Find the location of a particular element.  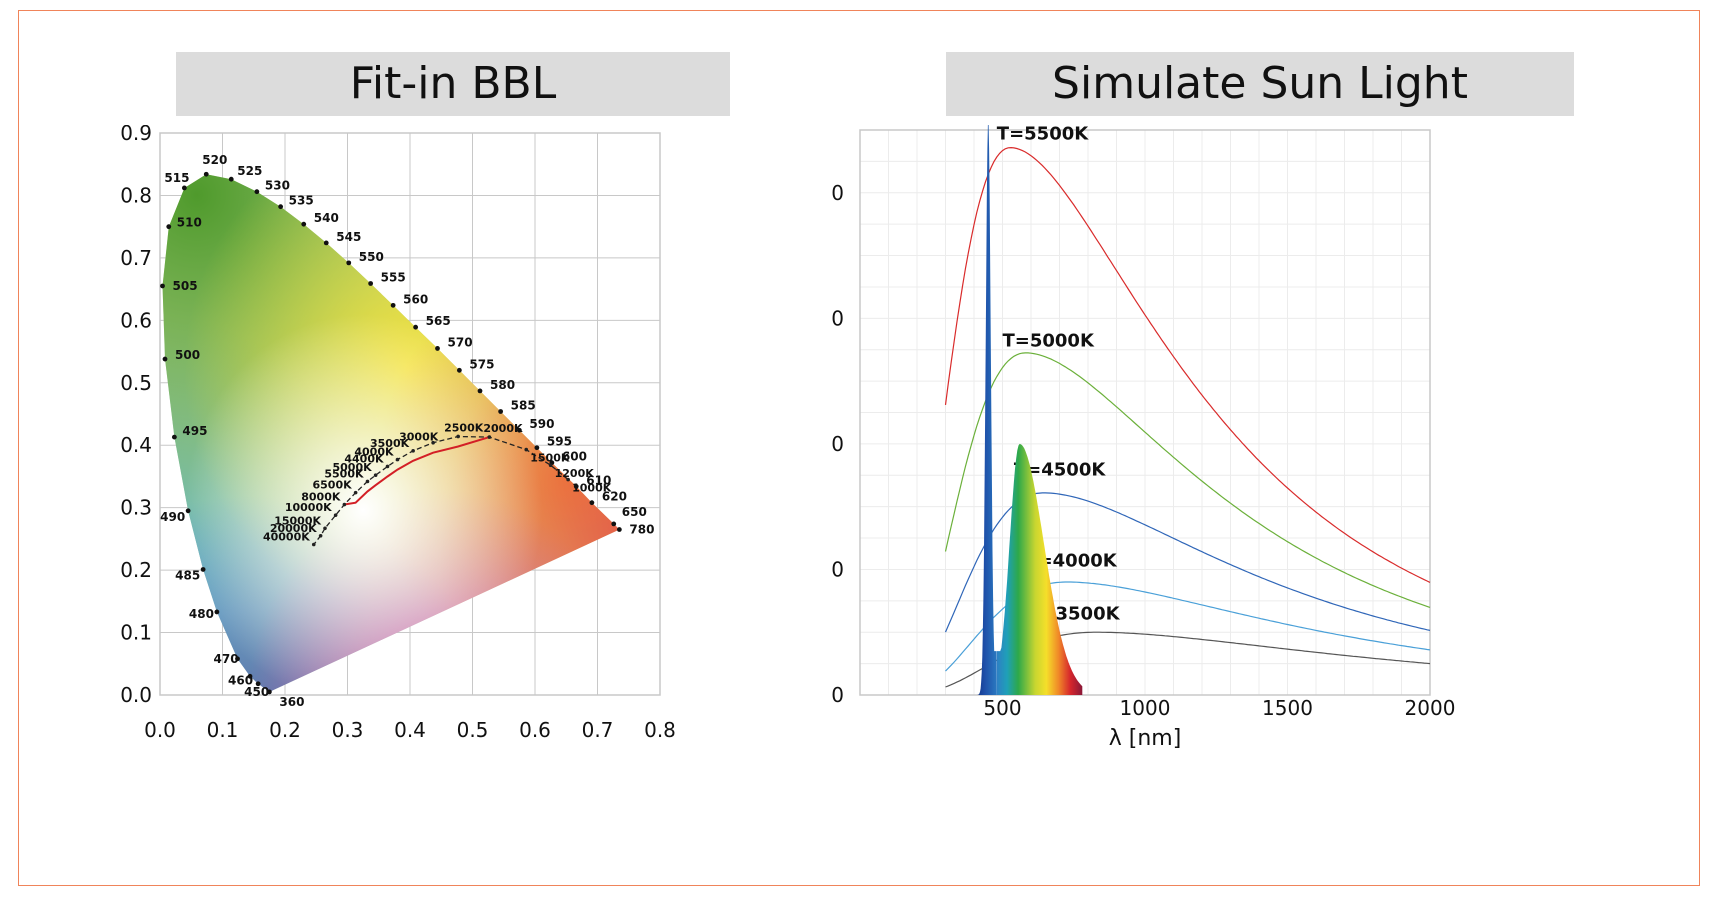

y-tick-label: 0.6 is located at coordinates (136, 320).